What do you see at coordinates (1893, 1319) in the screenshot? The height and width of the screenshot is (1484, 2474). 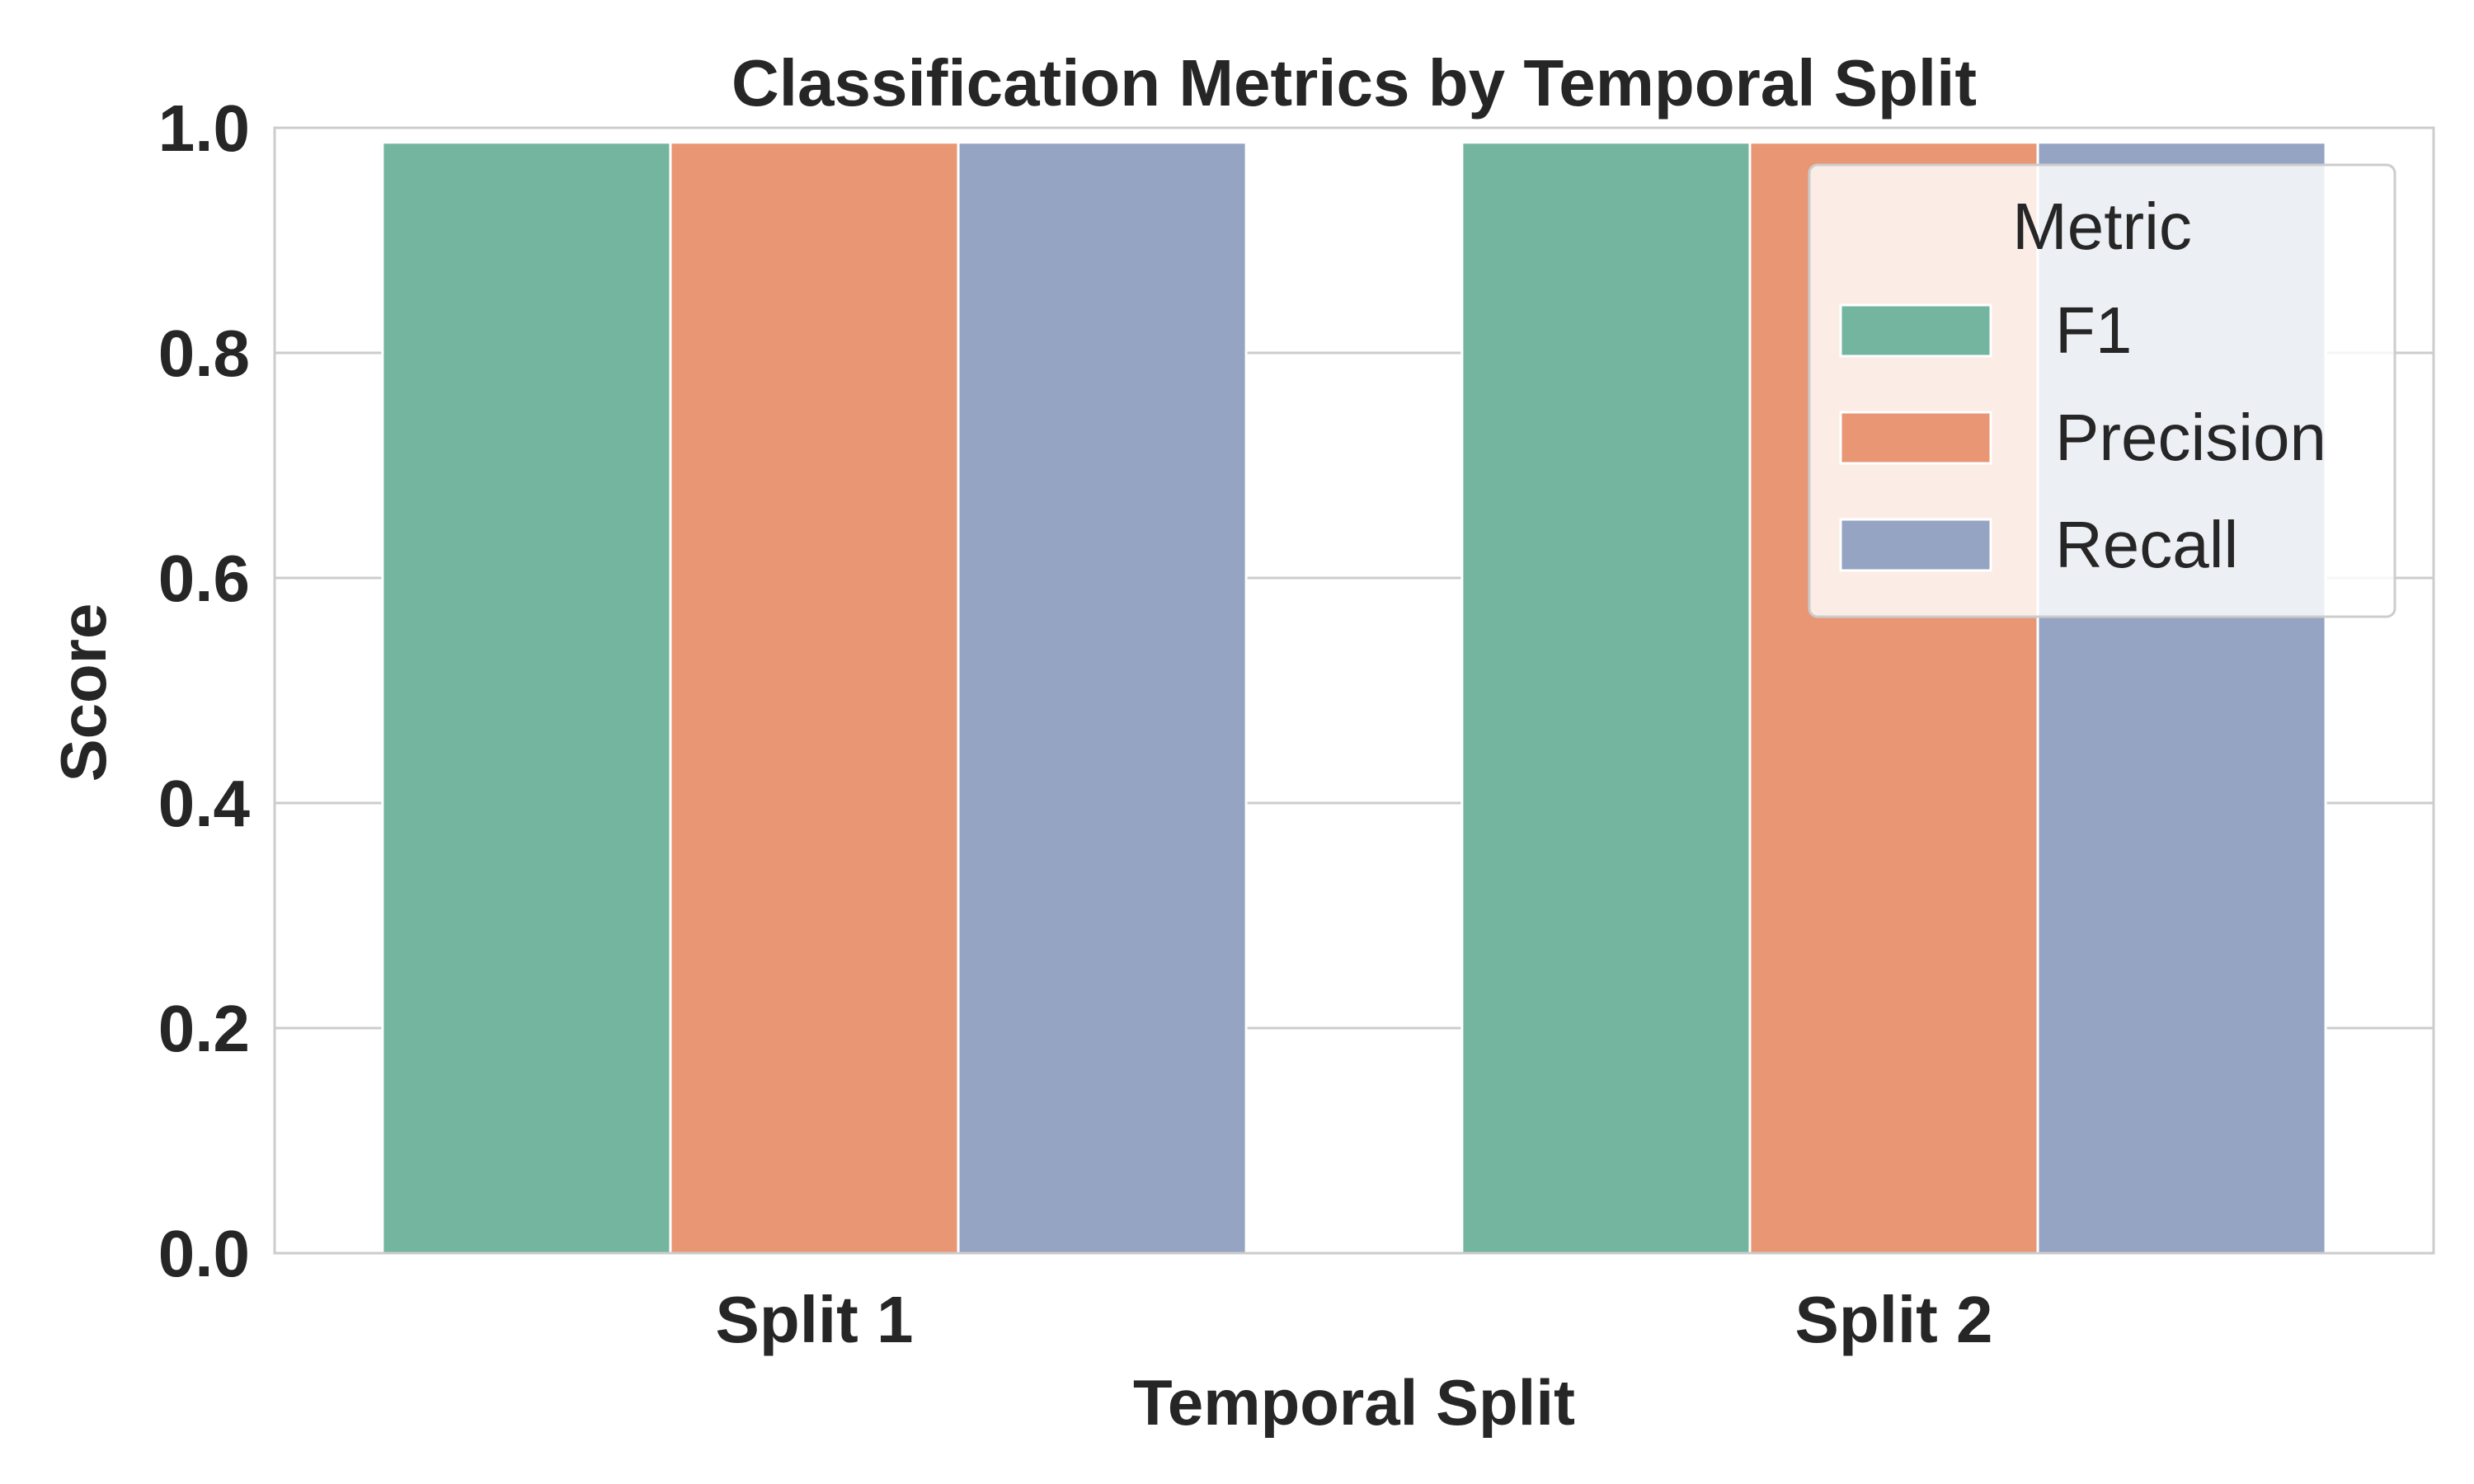 I see `x-tick-label: Split 2` at bounding box center [1893, 1319].